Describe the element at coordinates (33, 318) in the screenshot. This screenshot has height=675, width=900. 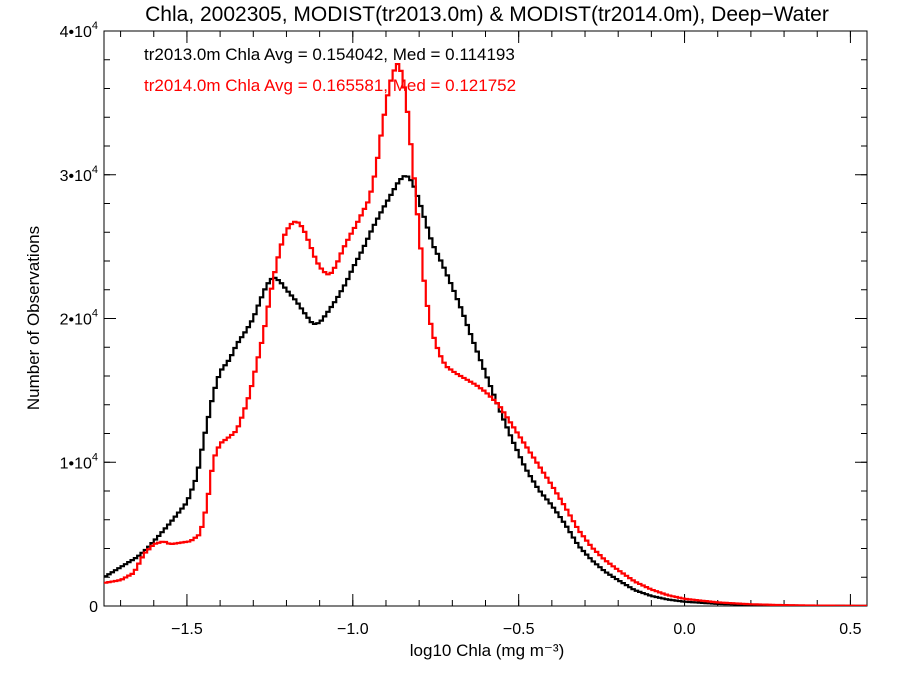
I see `y-axis-label: Number of Observations` at that location.